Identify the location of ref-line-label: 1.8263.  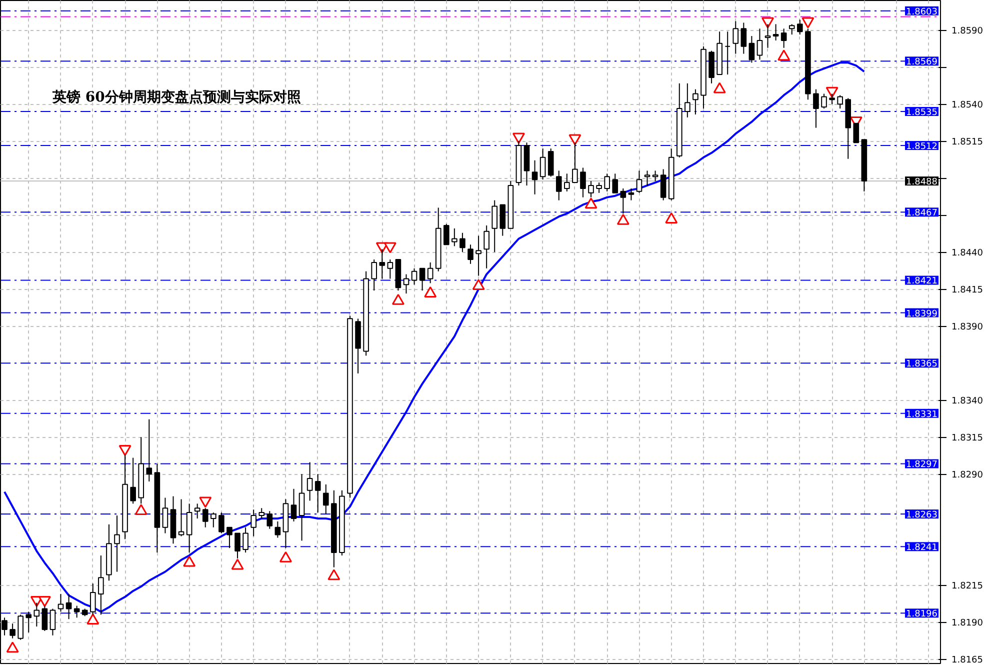
(922, 515).